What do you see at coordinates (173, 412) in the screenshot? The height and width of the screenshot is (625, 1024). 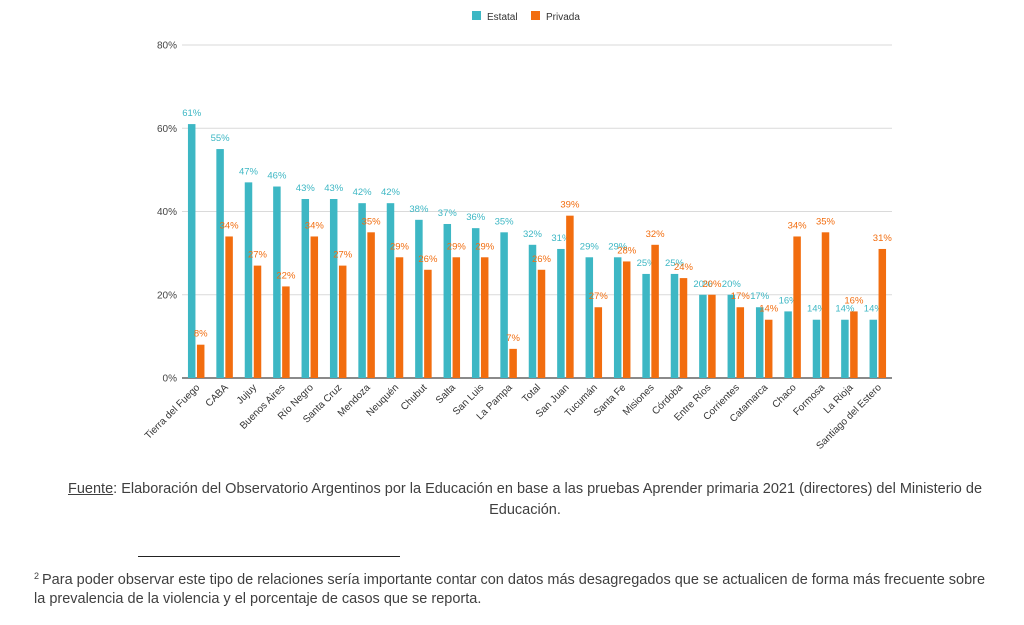 I see `x-tick-label: Tierra del Fuego` at bounding box center [173, 412].